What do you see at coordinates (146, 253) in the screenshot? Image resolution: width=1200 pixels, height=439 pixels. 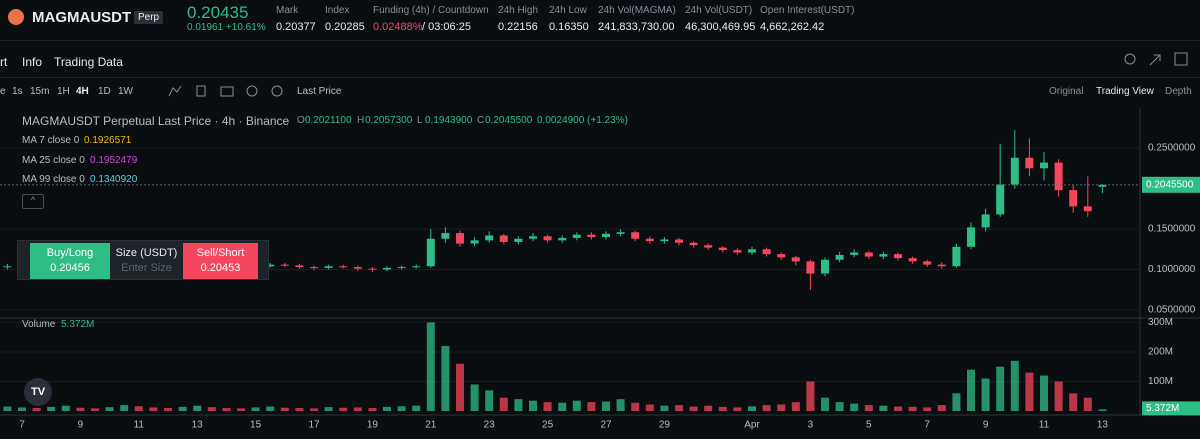 I see `size-label: Size (USDT)` at bounding box center [146, 253].